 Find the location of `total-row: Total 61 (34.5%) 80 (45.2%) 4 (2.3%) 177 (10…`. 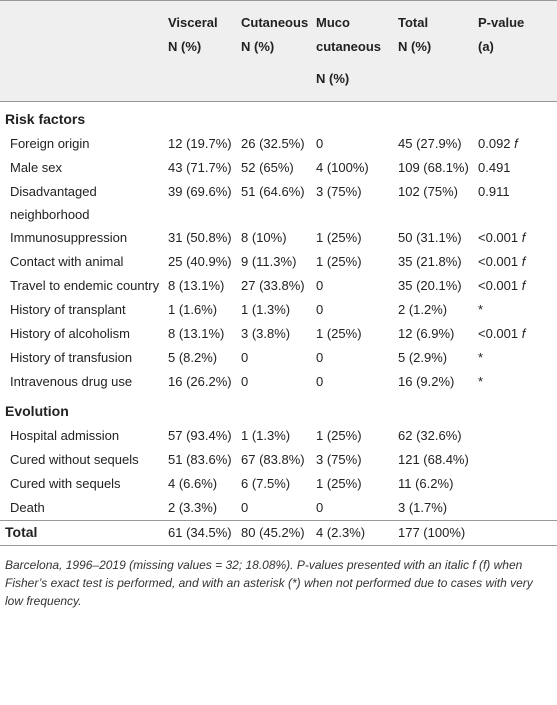

total-row: Total 61 (34.5%) 80 (45.2%) 4 (2.3%) 177 (10… is located at coordinates (278, 533).